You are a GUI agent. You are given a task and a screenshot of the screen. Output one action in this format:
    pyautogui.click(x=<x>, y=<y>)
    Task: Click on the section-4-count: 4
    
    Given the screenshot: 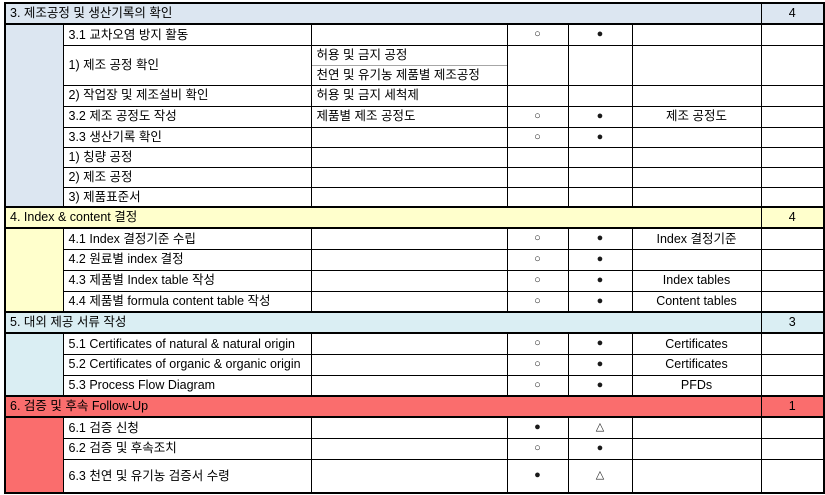 What is the action you would take?
    pyautogui.click(x=792, y=217)
    